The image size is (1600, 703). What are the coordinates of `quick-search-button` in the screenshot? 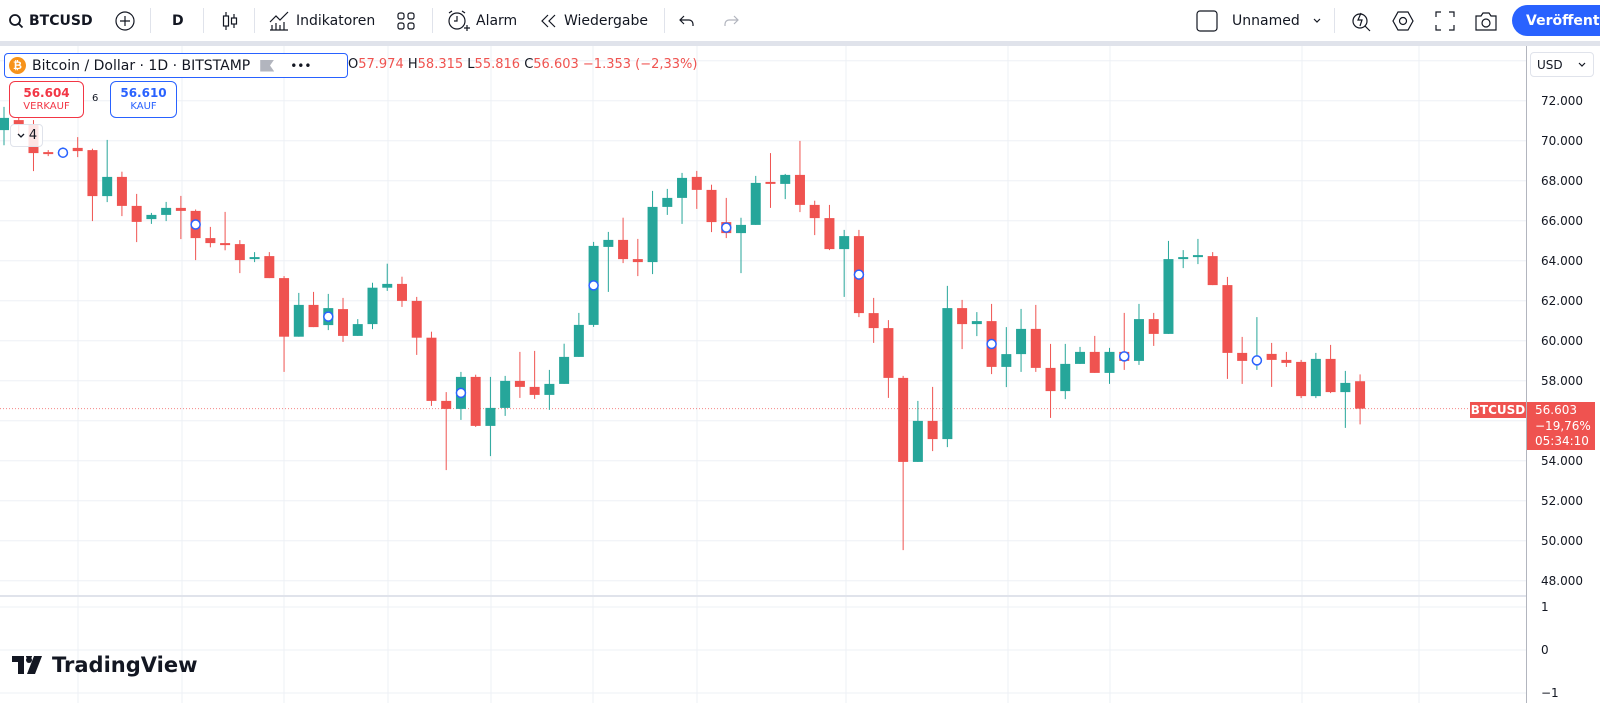 It's located at (1362, 20).